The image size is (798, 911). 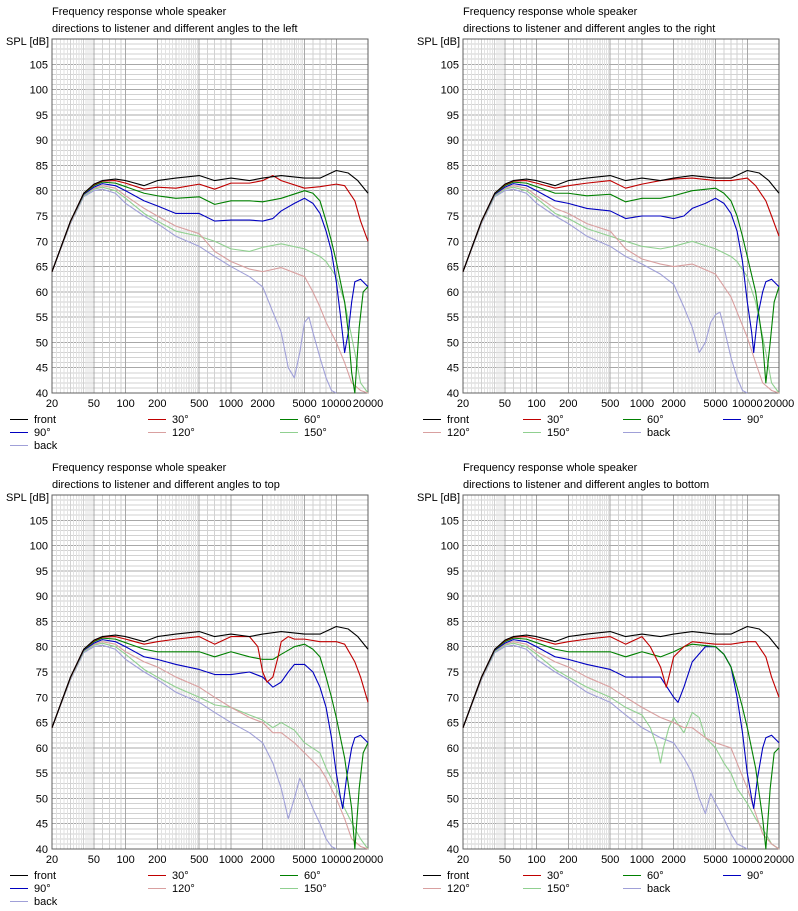 I want to click on y-tick-label: 80, so click(x=453, y=648).